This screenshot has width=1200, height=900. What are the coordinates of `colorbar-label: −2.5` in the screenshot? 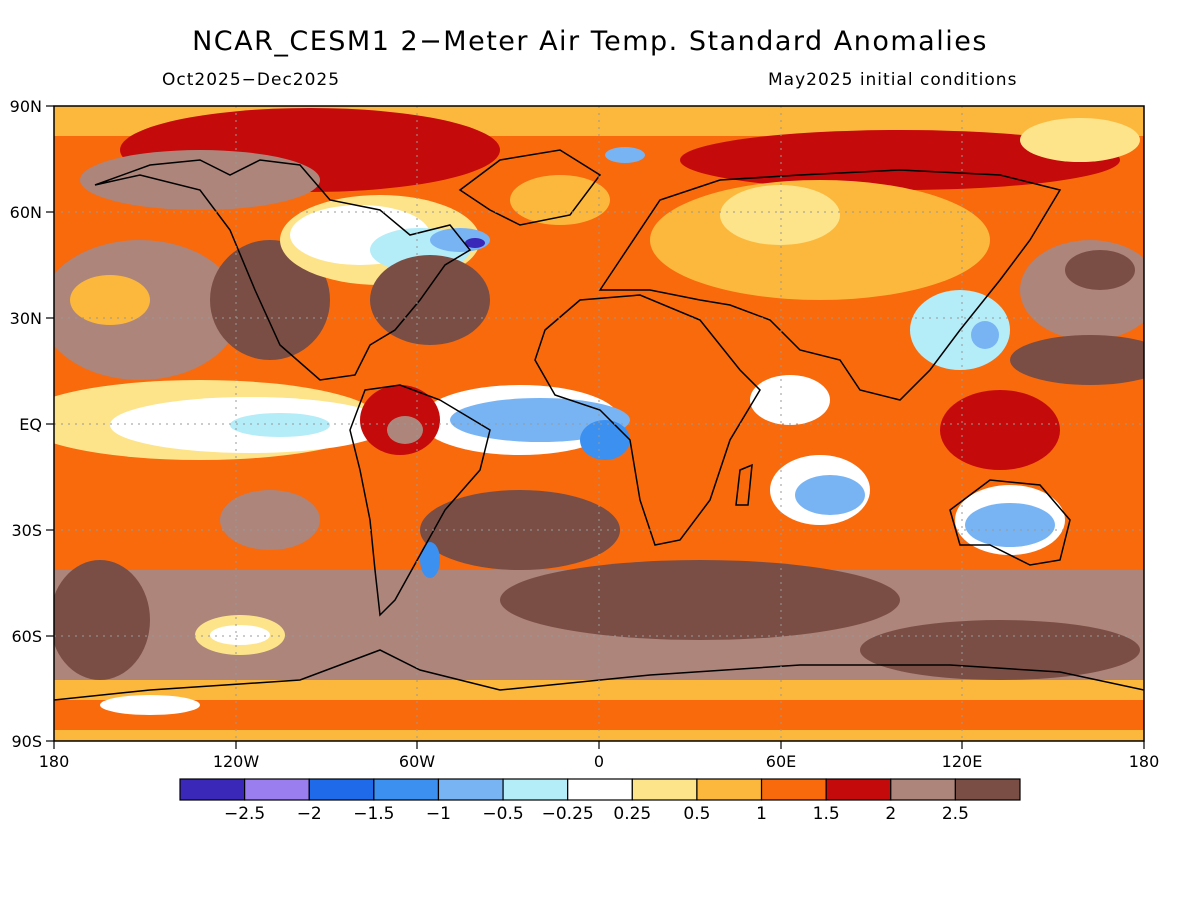 It's located at (244, 814).